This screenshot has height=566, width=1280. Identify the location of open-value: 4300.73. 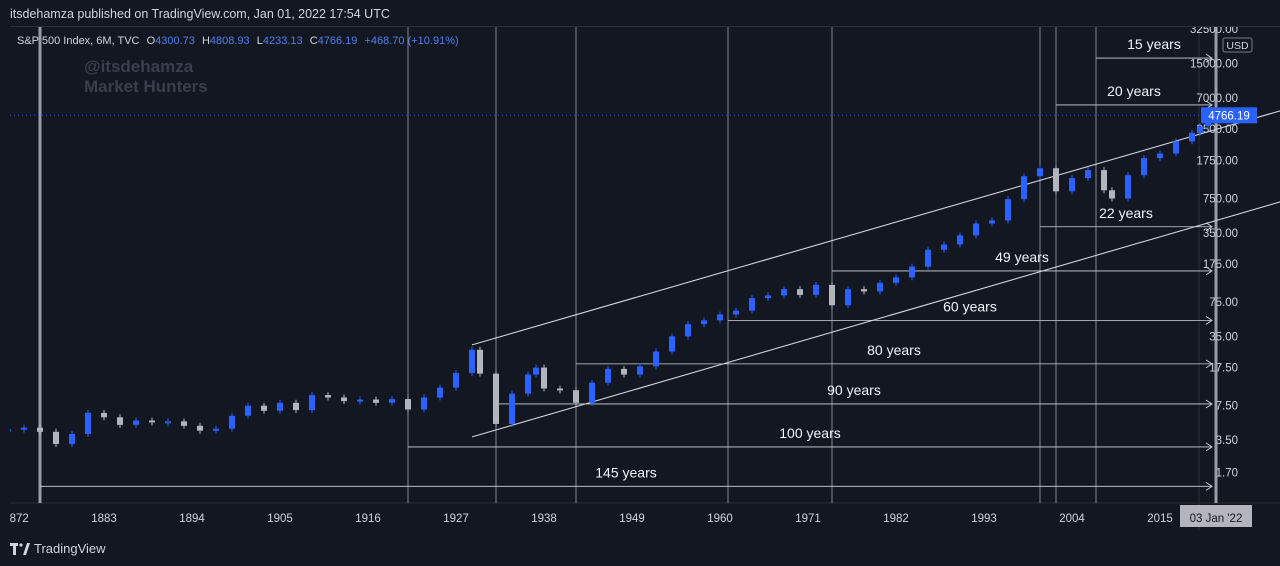
(175, 41).